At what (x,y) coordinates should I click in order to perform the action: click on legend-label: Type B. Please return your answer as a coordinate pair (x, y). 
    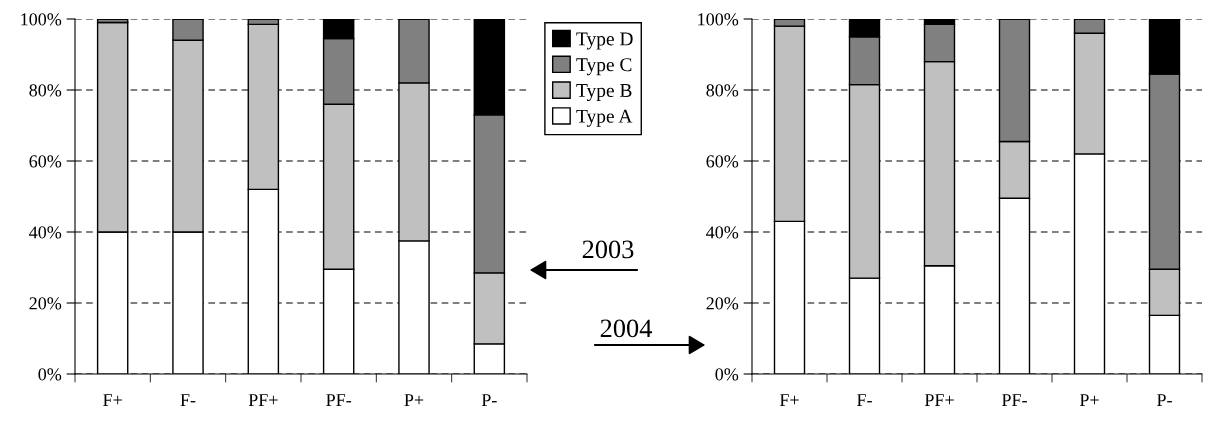
    Looking at the image, I should click on (604, 93).